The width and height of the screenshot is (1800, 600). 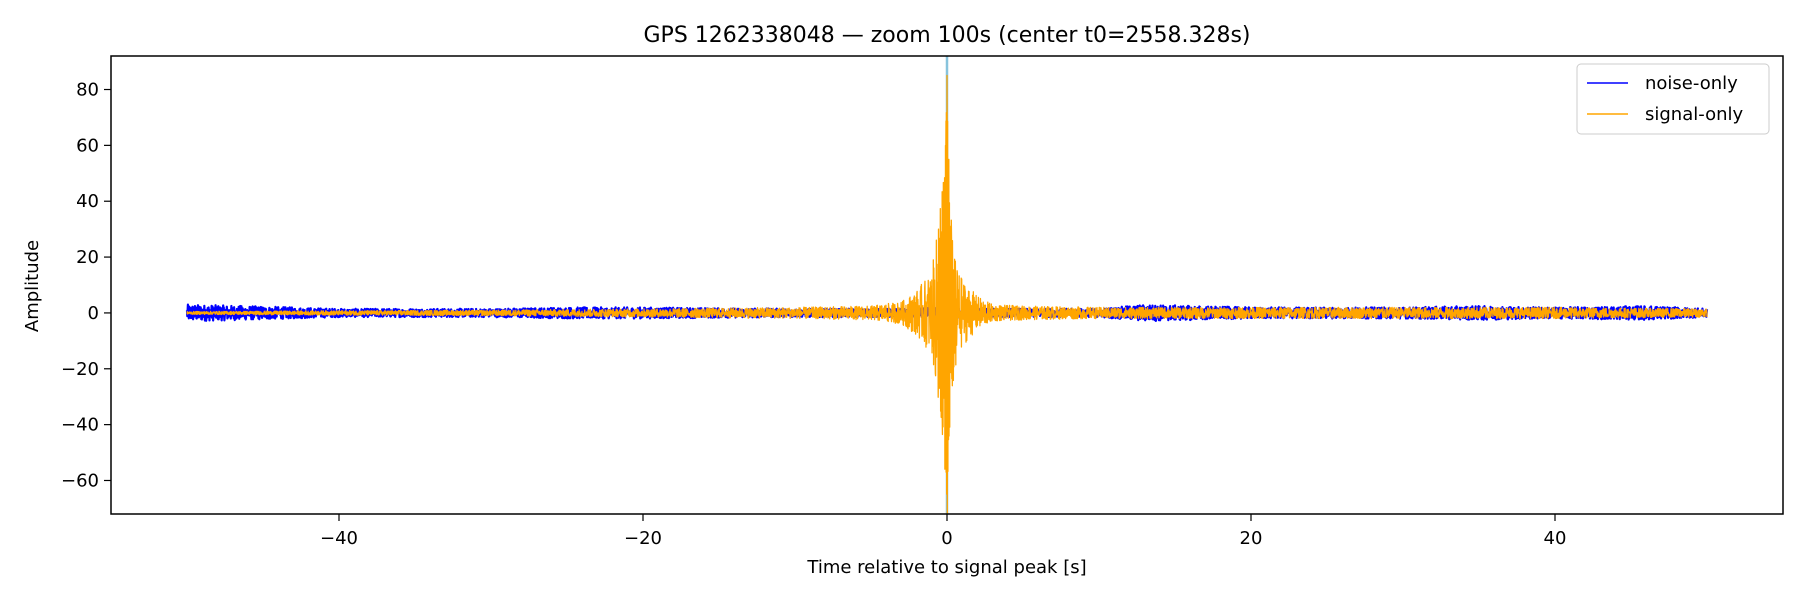 I want to click on y-tick-label: −20, so click(x=80, y=369).